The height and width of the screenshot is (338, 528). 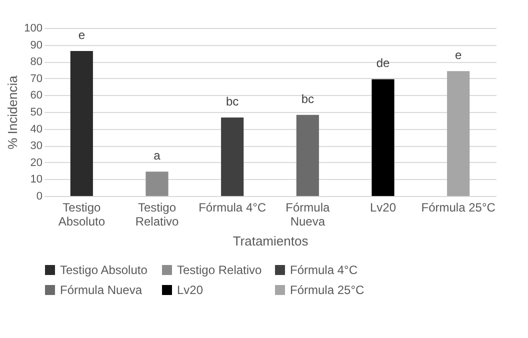 I want to click on annotation: de, so click(x=383, y=63).